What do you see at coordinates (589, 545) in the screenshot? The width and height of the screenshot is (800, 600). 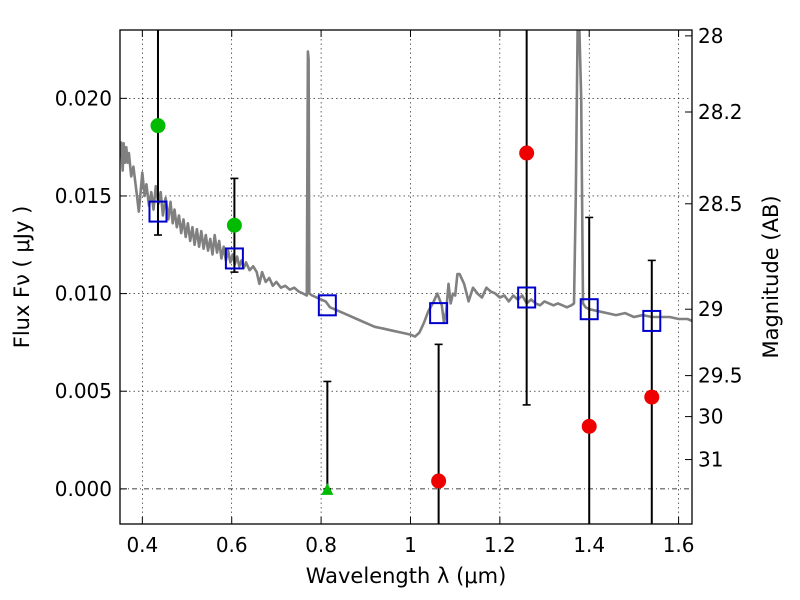 I see `x-tick-label: 1.4` at bounding box center [589, 545].